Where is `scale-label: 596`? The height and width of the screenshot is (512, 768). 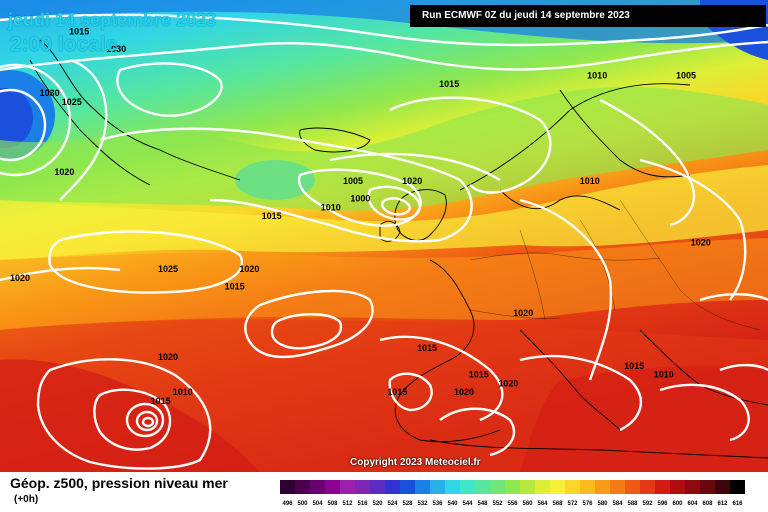 scale-label: 596 is located at coordinates (662, 504).